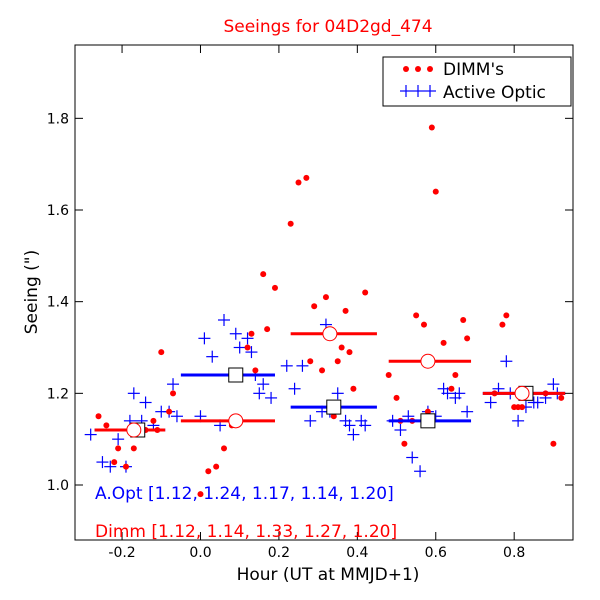 The width and height of the screenshot is (600, 600). Describe the element at coordinates (58, 303) in the screenshot. I see `y-tick-label: 1.4` at that location.